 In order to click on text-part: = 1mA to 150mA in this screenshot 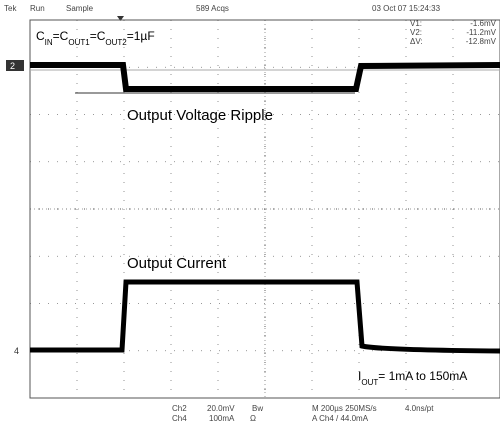, I will do `click(422, 376)`.